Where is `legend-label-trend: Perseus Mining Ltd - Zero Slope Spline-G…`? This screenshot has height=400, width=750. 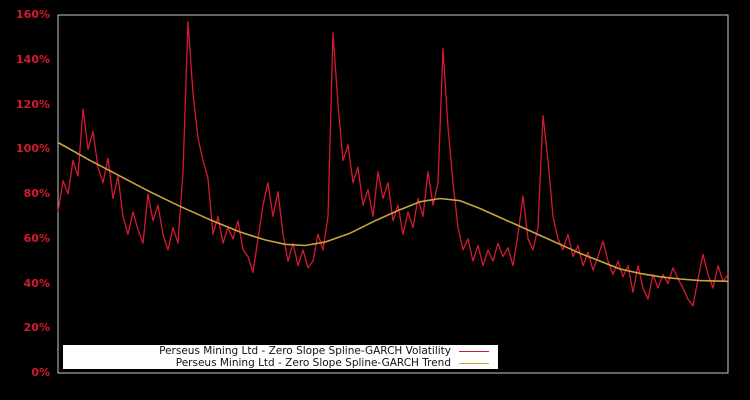
legend-label-trend: Perseus Mining Ltd - Zero Slope Spline-G… is located at coordinates (313, 363).